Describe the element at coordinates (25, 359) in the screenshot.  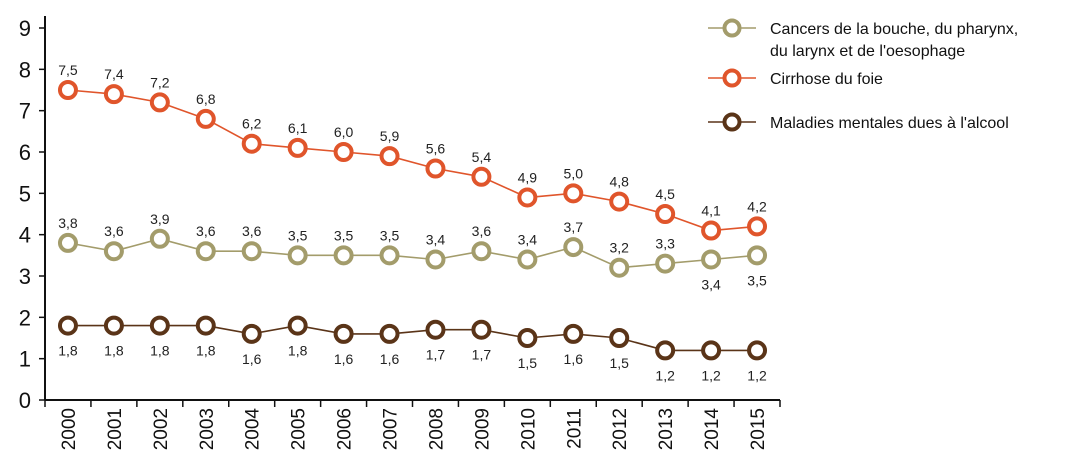
I see `y-tick-label: 1` at that location.